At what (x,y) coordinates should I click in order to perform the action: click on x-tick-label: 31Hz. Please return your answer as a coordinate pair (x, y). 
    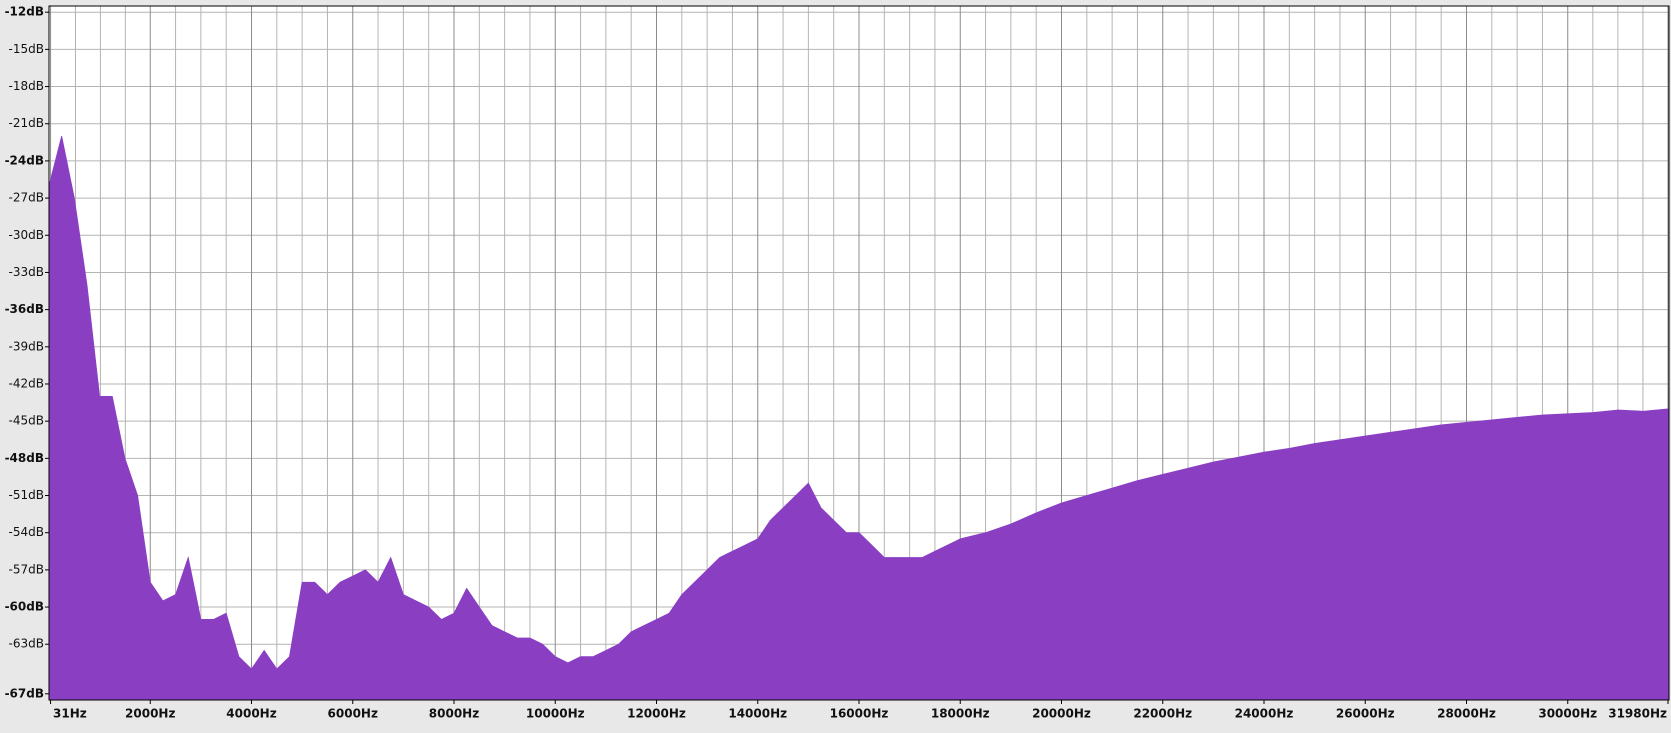
    Looking at the image, I should click on (70, 714).